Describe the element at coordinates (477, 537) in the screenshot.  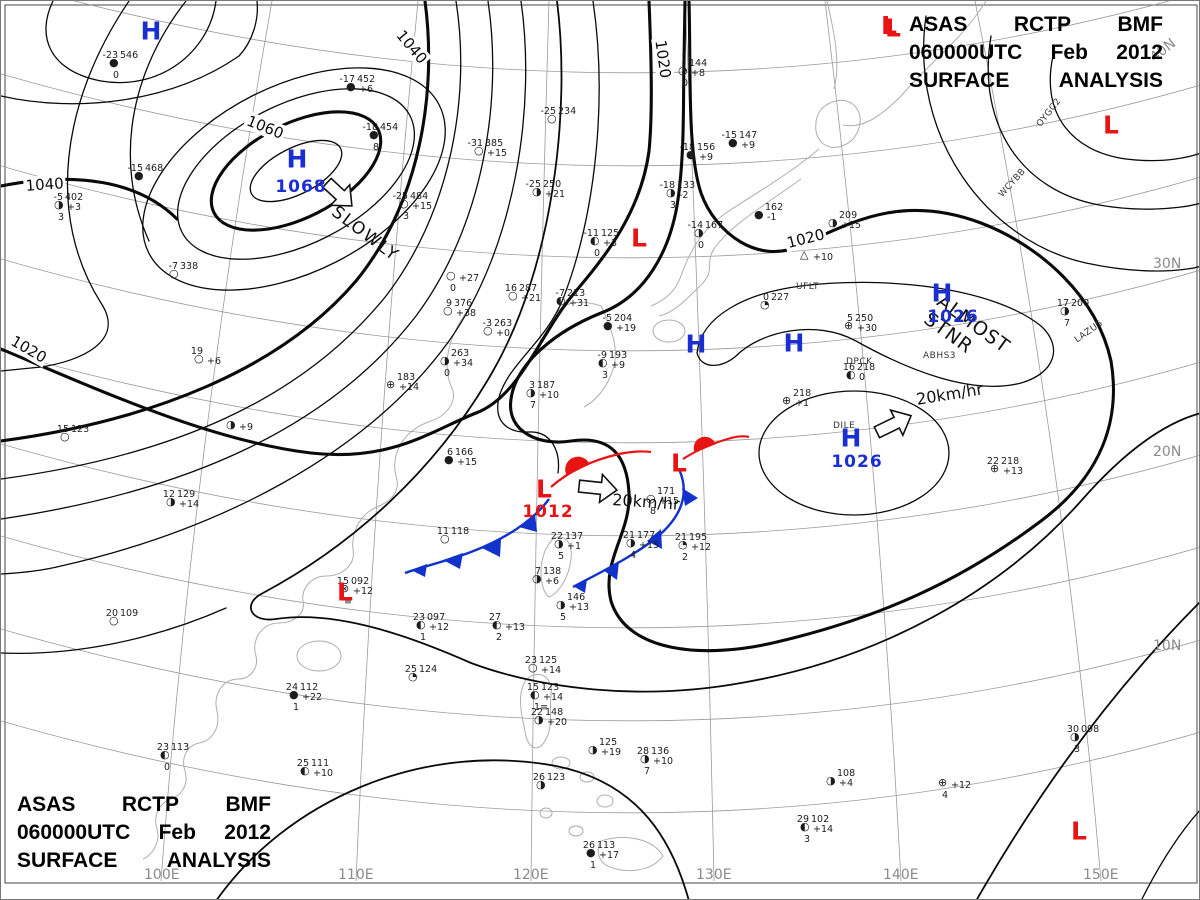
I see `cold-front-west` at that location.